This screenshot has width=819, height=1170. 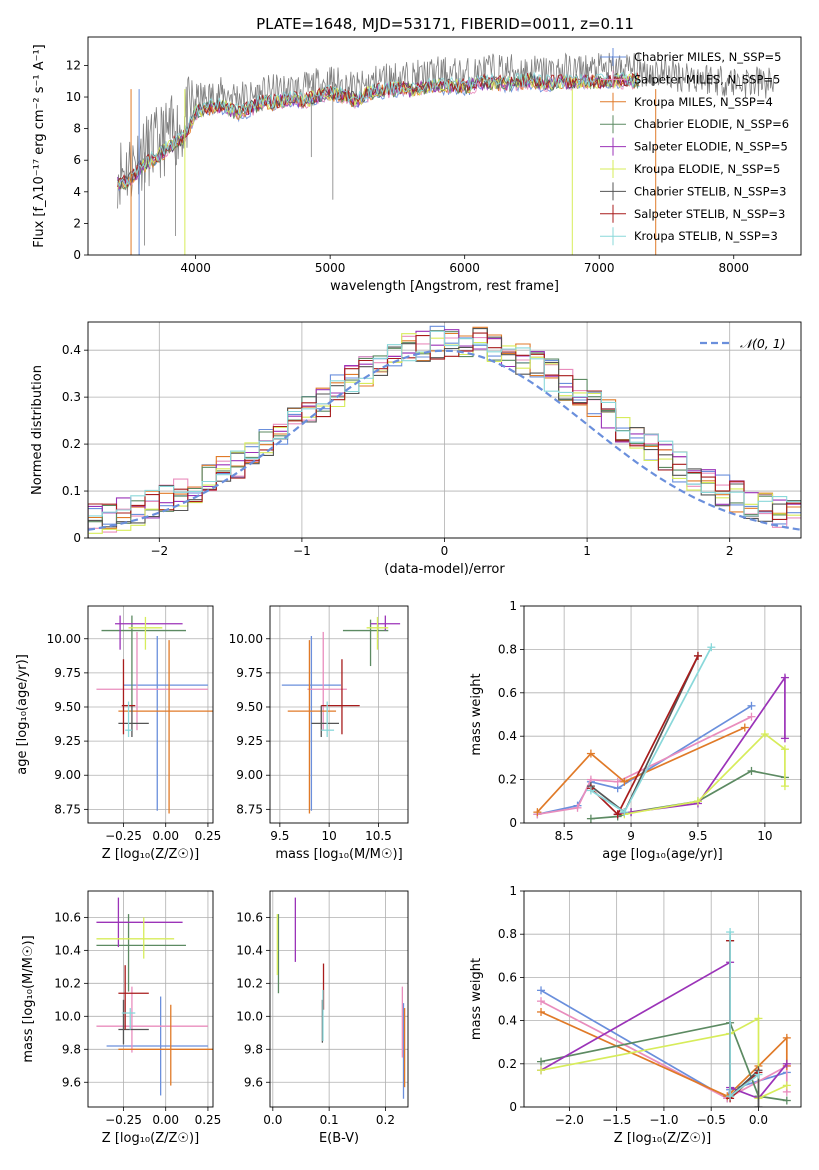 I want to click on x-tick-label: 8.5, so click(x=564, y=836).